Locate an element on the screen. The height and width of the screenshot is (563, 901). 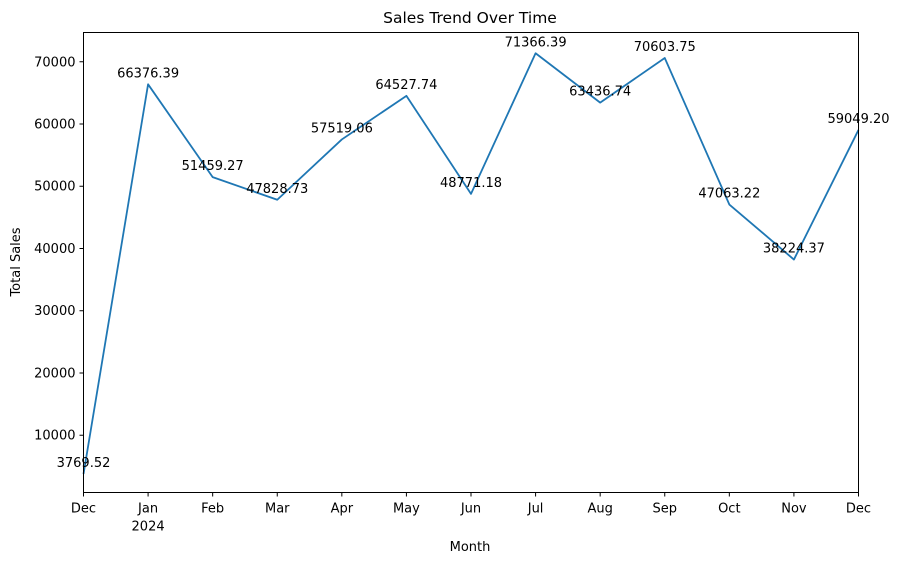
data-point-label: 66376.39 is located at coordinates (148, 73).